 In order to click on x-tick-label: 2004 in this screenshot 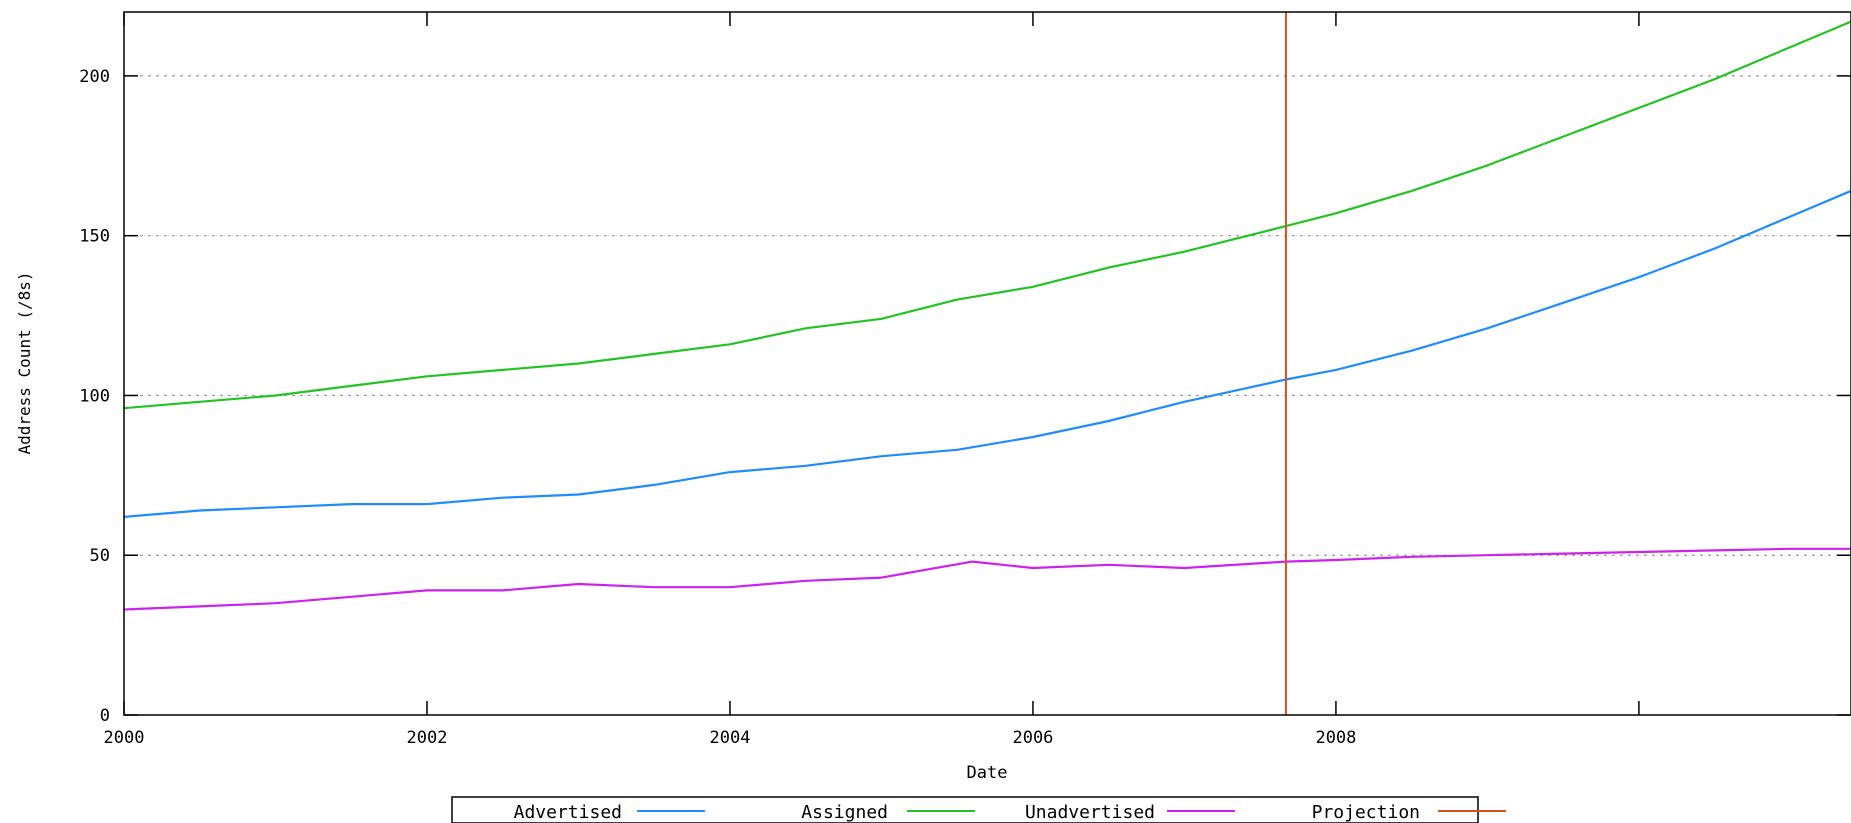, I will do `click(729, 738)`.